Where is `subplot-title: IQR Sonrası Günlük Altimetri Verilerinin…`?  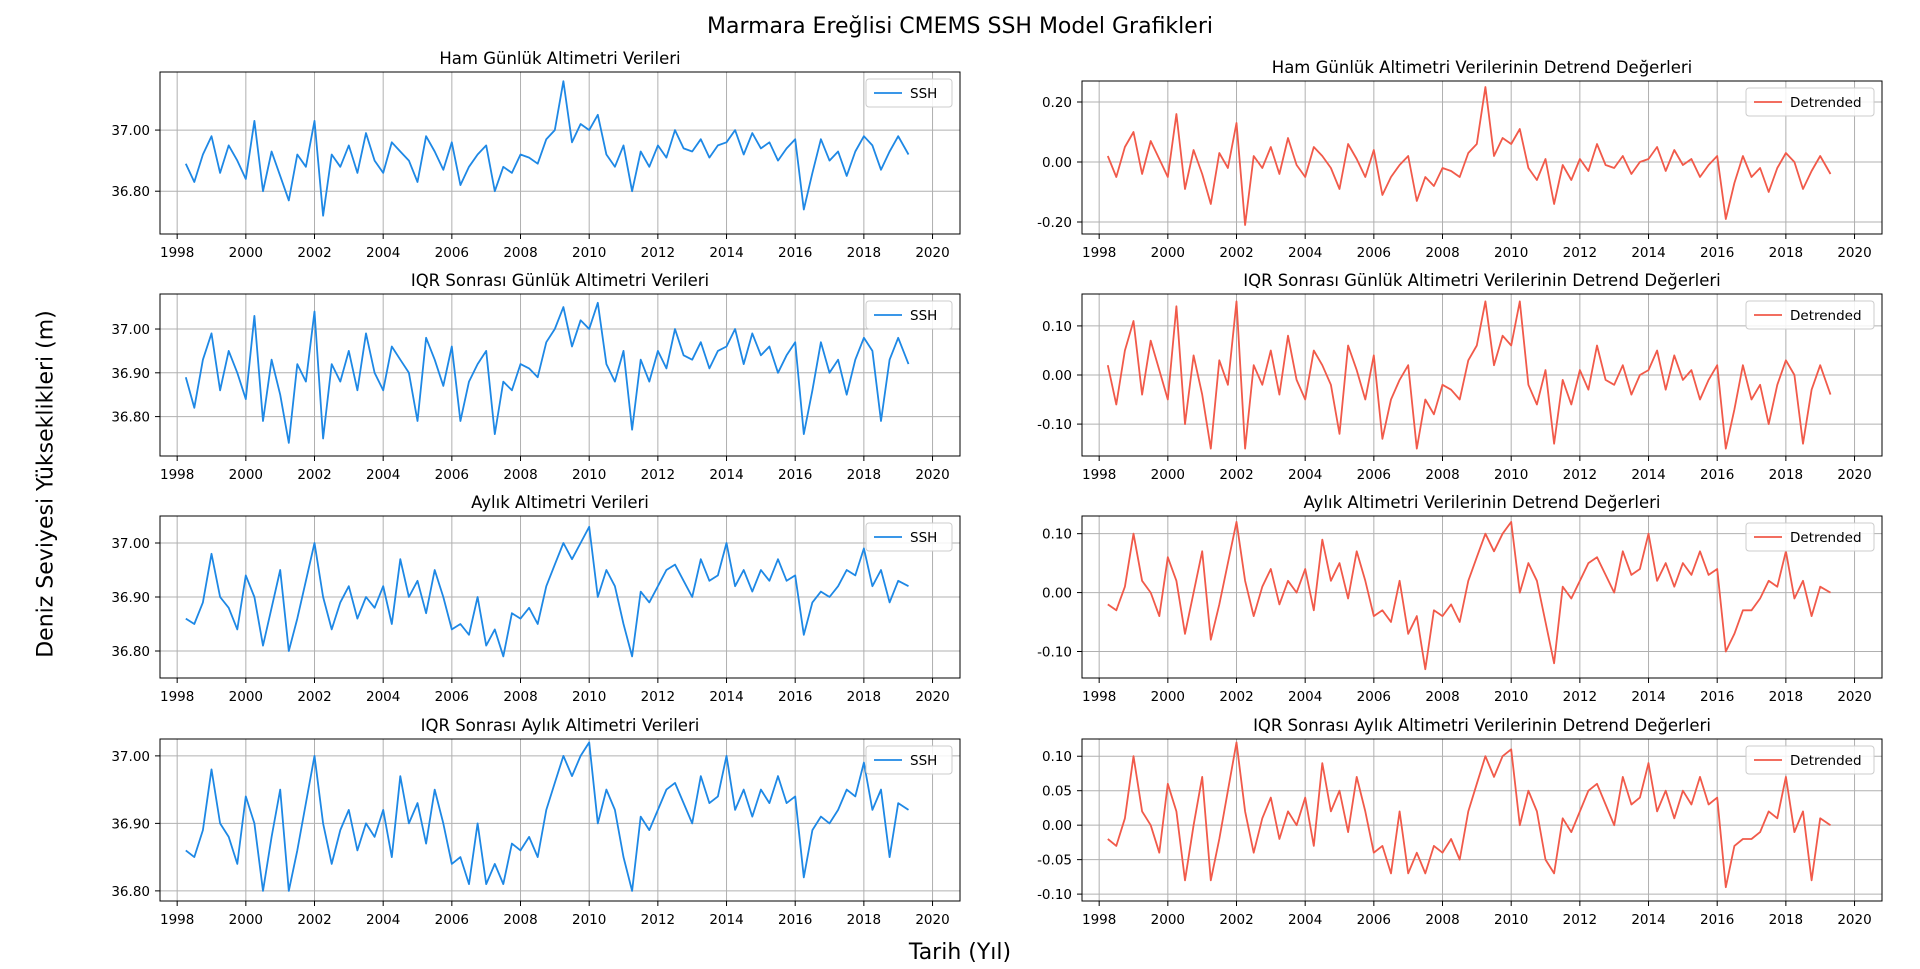
subplot-title: IQR Sonrası Günlük Altimetri Verilerinin… is located at coordinates (1482, 280).